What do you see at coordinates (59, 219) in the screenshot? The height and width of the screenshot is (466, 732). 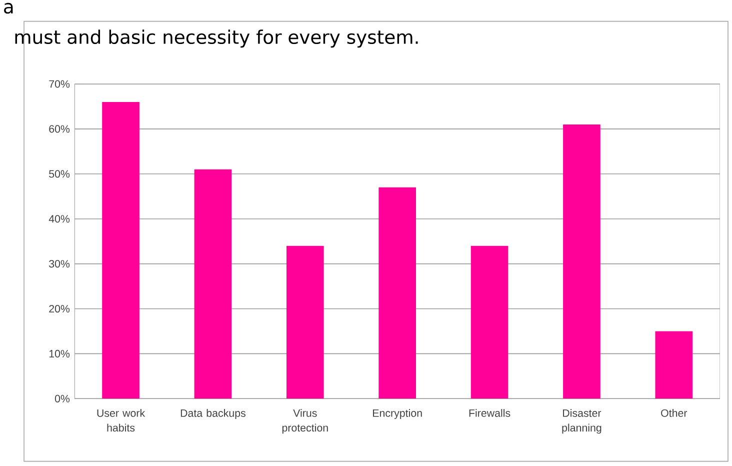 I see `y-tick-label: 40%` at bounding box center [59, 219].